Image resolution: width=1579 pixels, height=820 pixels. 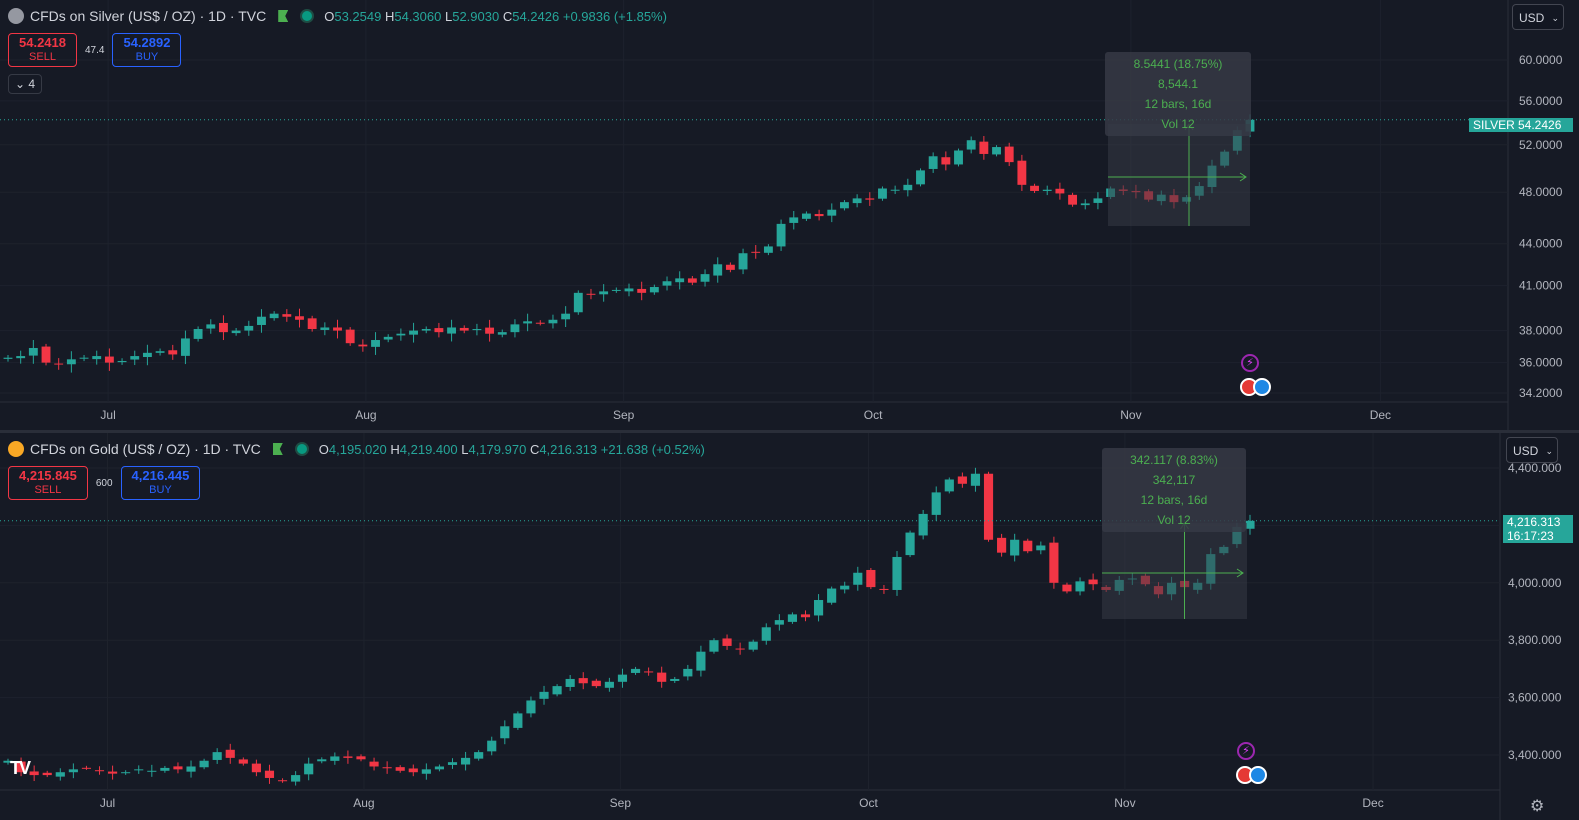 I want to click on y-tick-label: 4,000.000, so click(x=1535, y=583).